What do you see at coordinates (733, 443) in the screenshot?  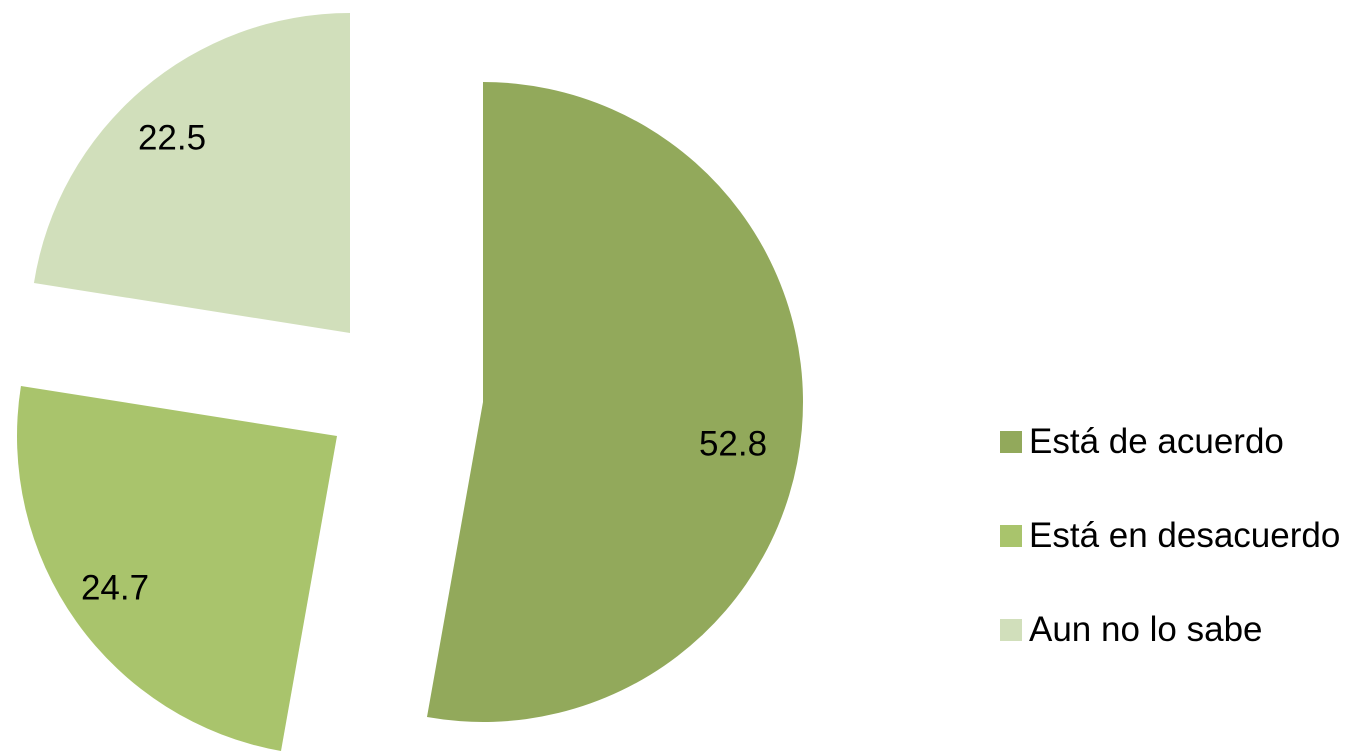 I see `slice-value-label: 52.8` at bounding box center [733, 443].